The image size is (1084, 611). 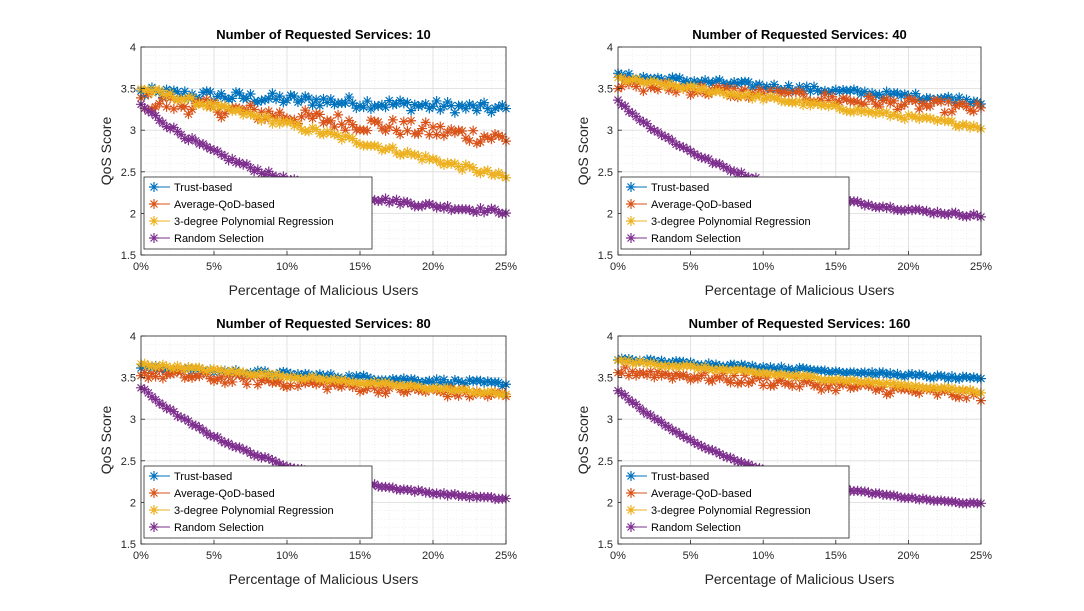 What do you see at coordinates (258, 502) in the screenshot?
I see `legend-box` at bounding box center [258, 502].